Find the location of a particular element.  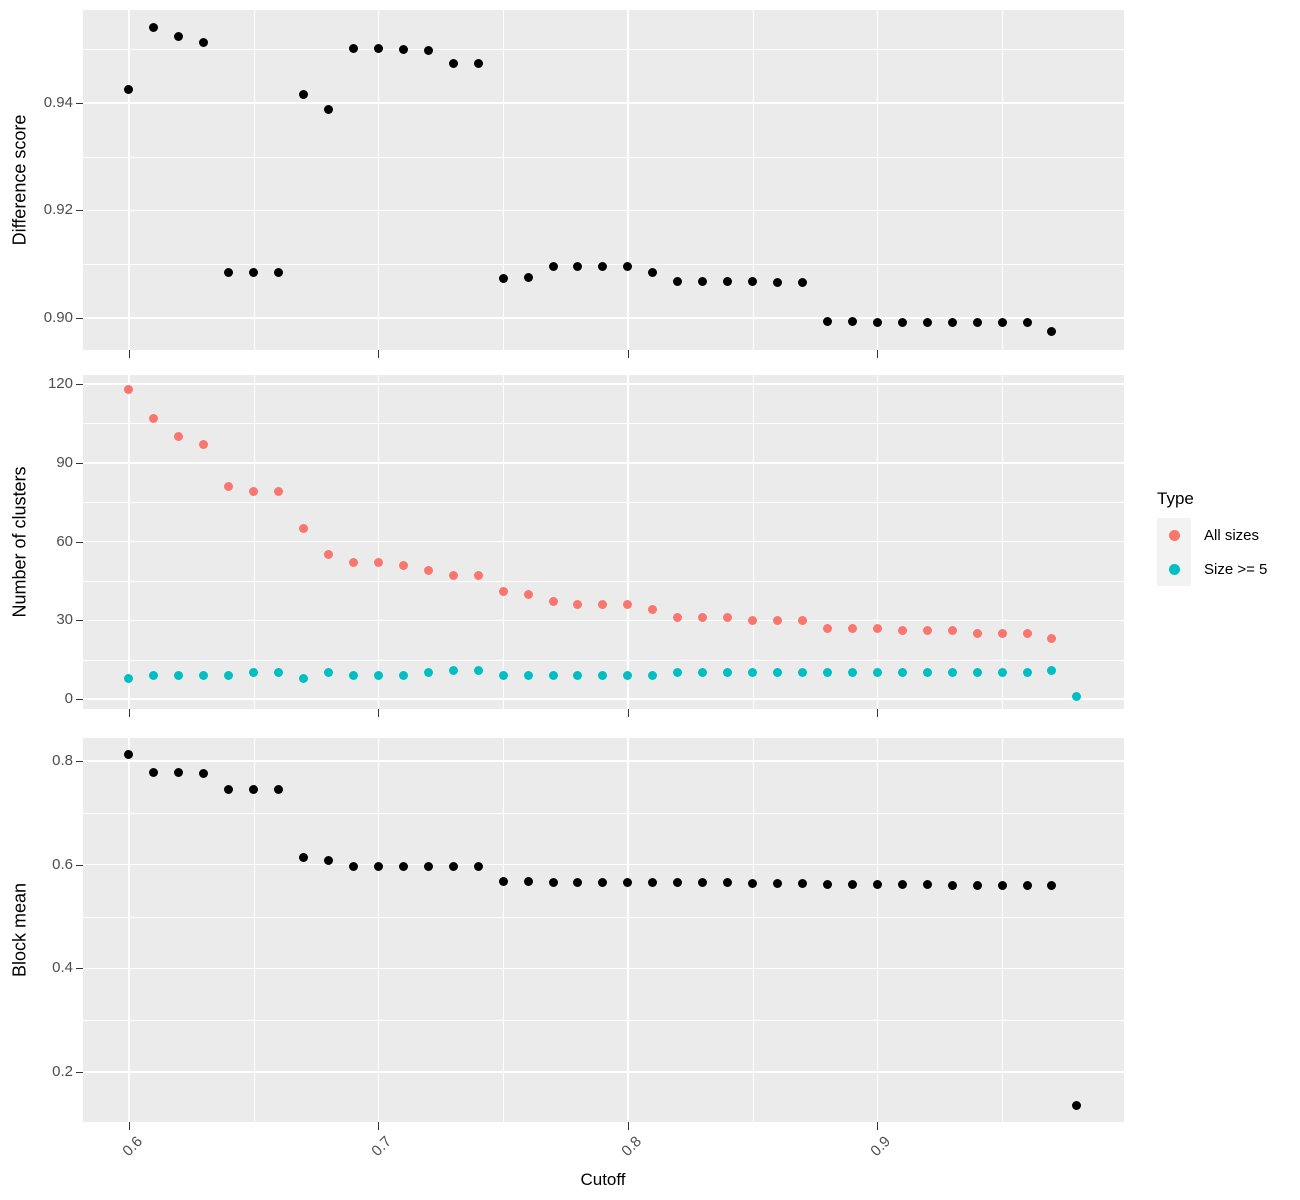

y-tick-label: 120 is located at coordinates (60, 383).